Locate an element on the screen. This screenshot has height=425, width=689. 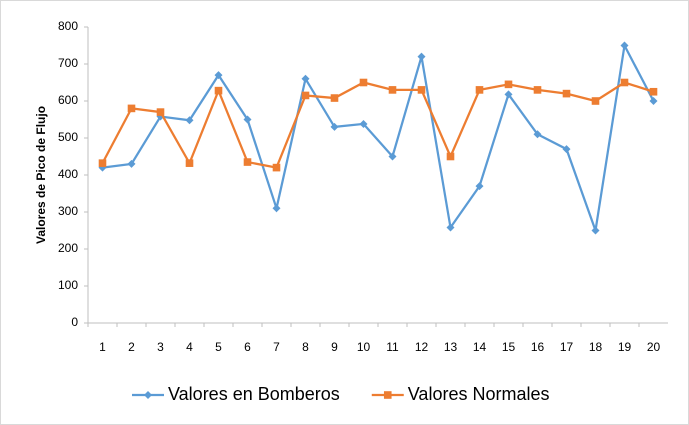
y-tick-label: 0 is located at coordinates (74, 322).